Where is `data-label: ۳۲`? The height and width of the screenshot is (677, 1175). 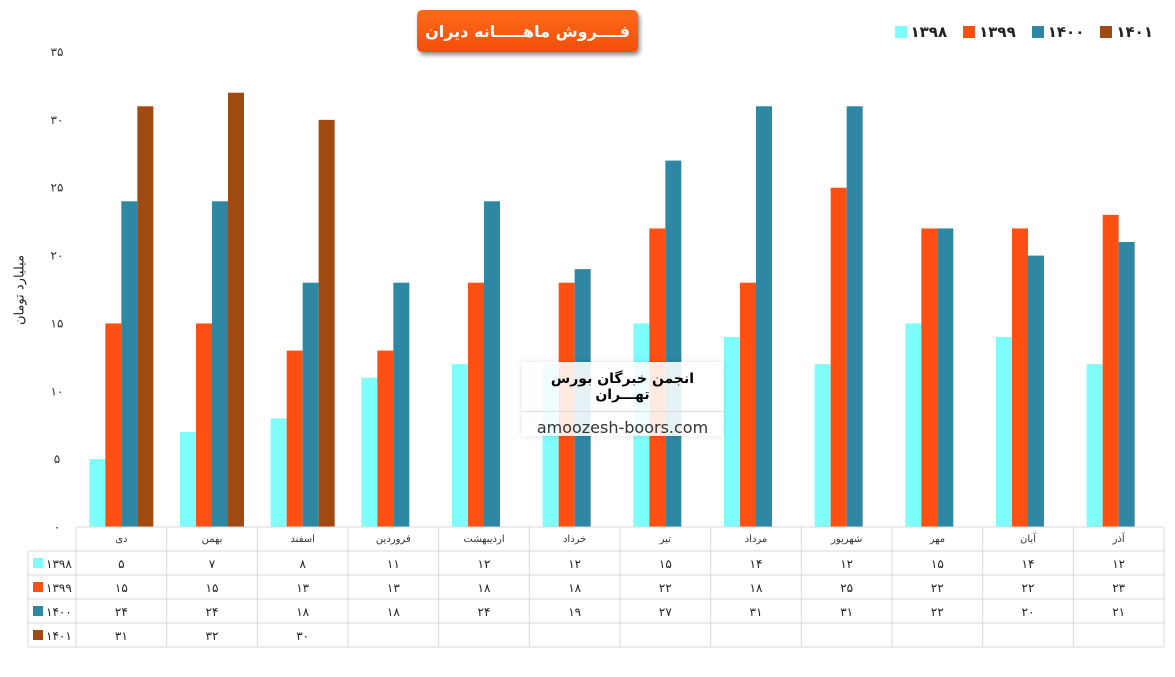 data-label: ۳۲ is located at coordinates (212, 636).